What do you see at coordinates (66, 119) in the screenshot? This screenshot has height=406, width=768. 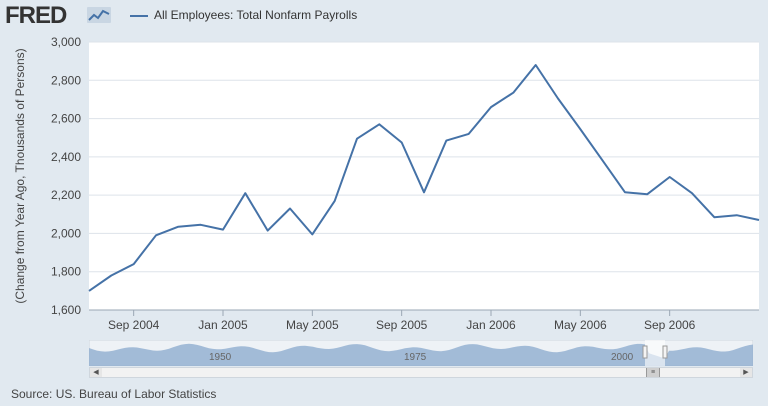 I see `y-tick-label: 2,600` at bounding box center [66, 119].